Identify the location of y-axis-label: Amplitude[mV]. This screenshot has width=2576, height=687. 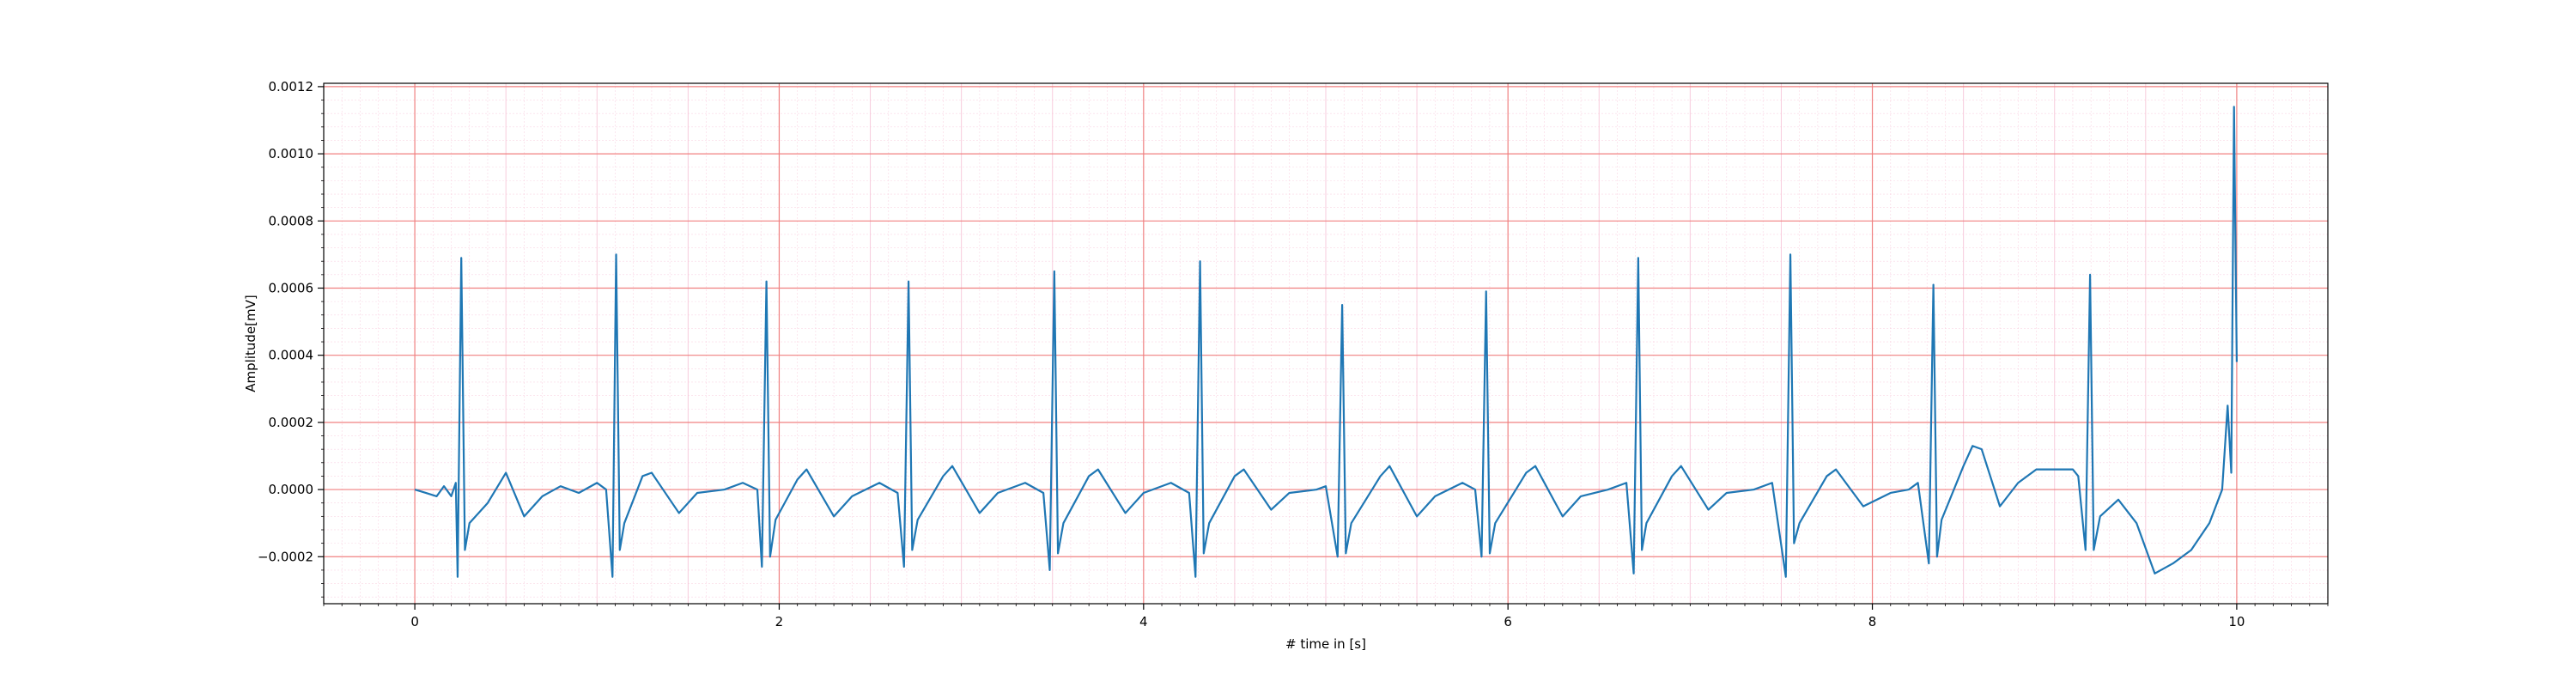
(251, 343).